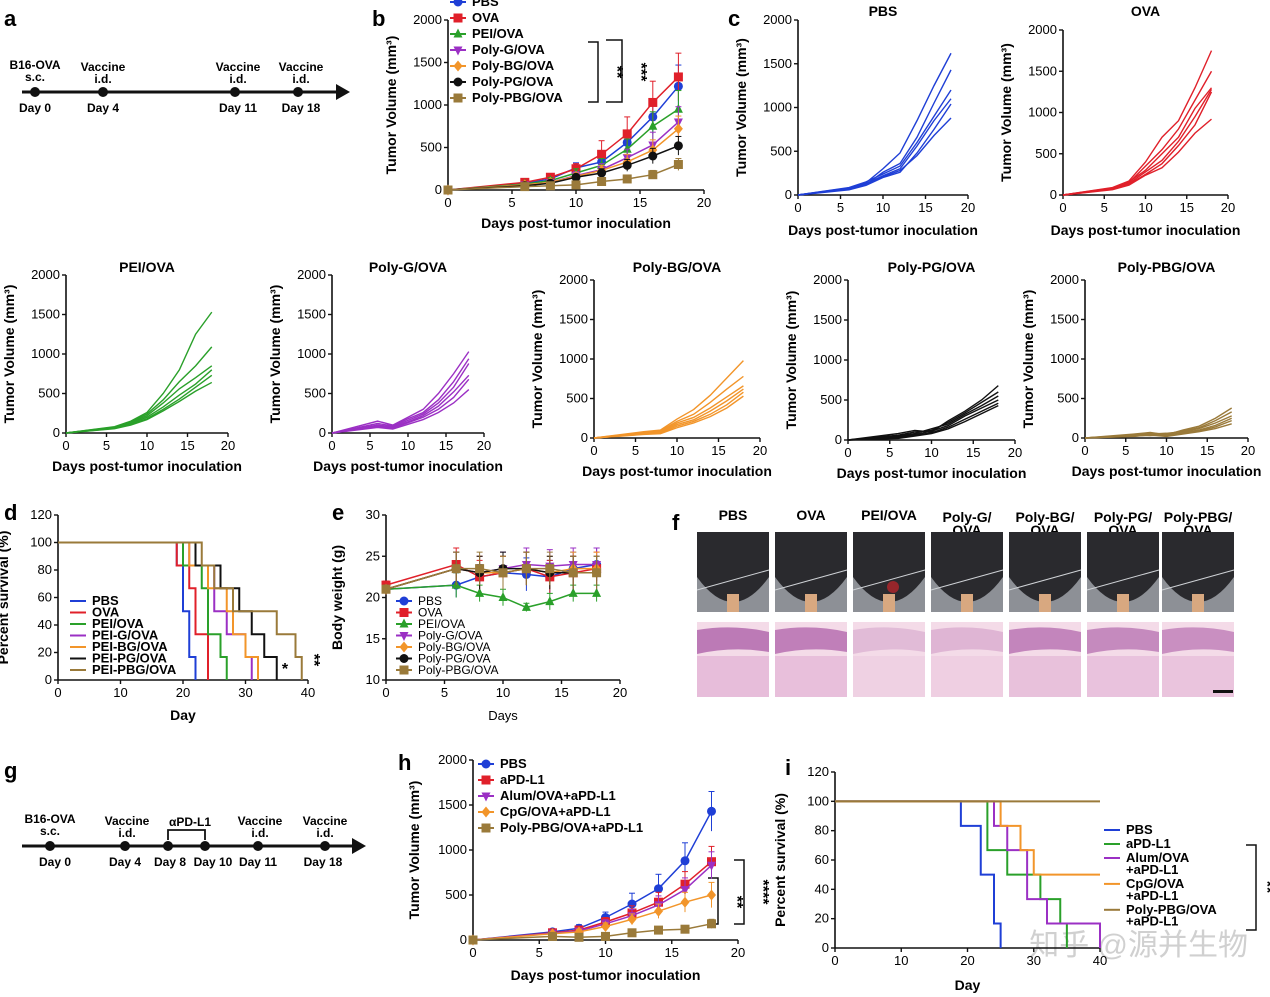 The width and height of the screenshot is (1270, 997). What do you see at coordinates (190, 822) in the screenshot?
I see `timeline-g-bracket-label: αPD-L1` at bounding box center [190, 822].